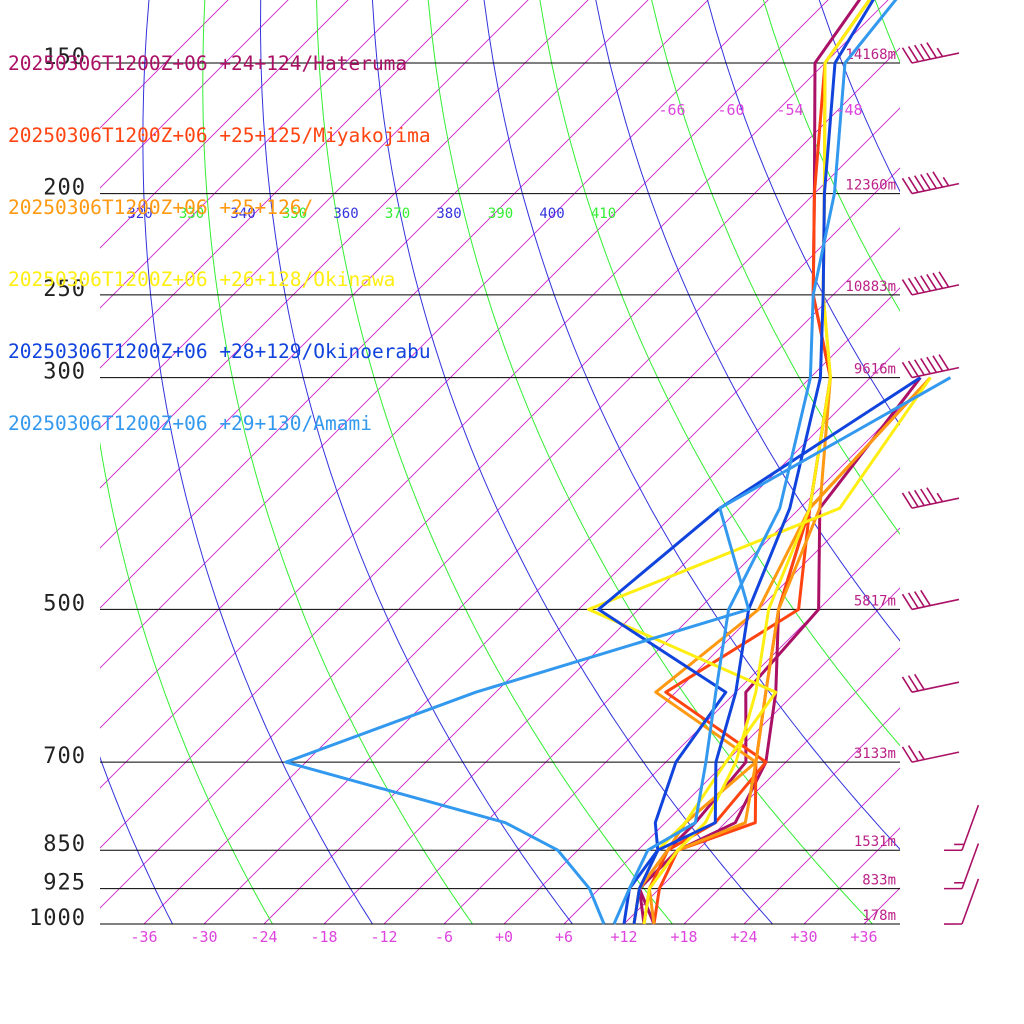  Describe the element at coordinates (730, 110) in the screenshot. I see `upper-temp-label: -60` at that location.